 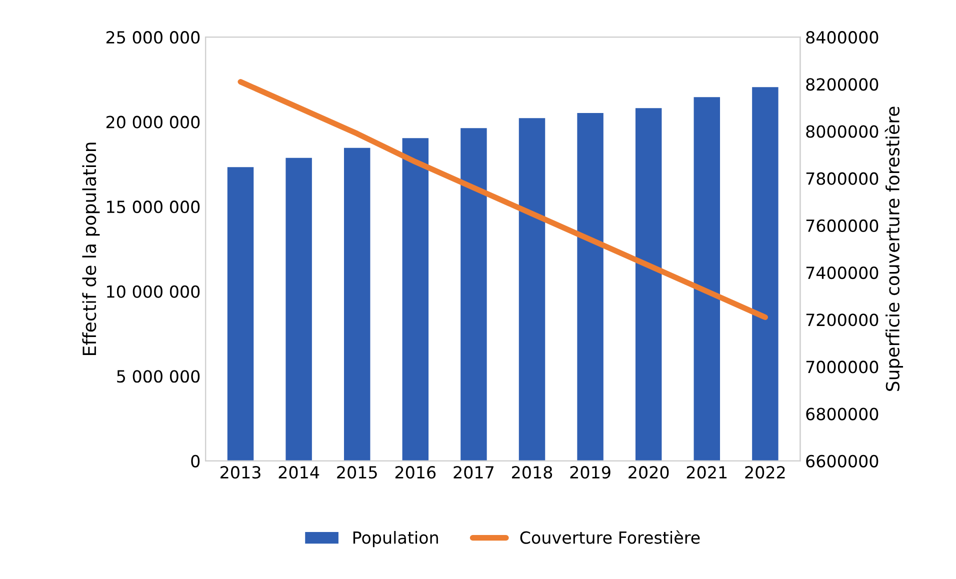 I want to click on x-tick-label: 2018, so click(x=532, y=472).